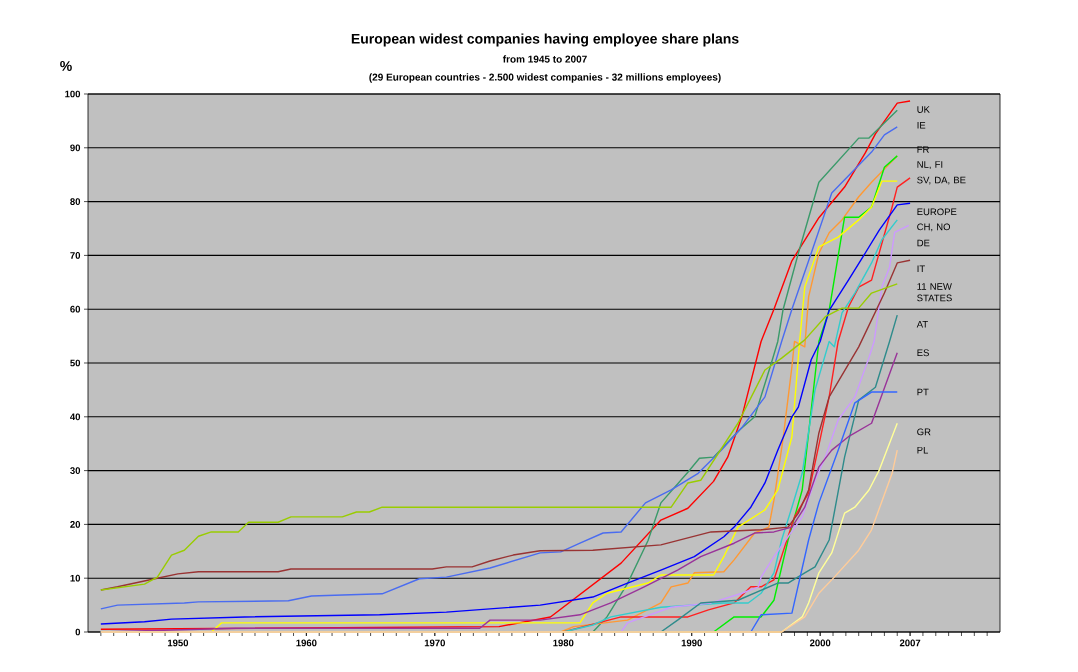 The width and height of the screenshot is (1078, 672). I want to click on y-tick-label: 70, so click(75, 255).